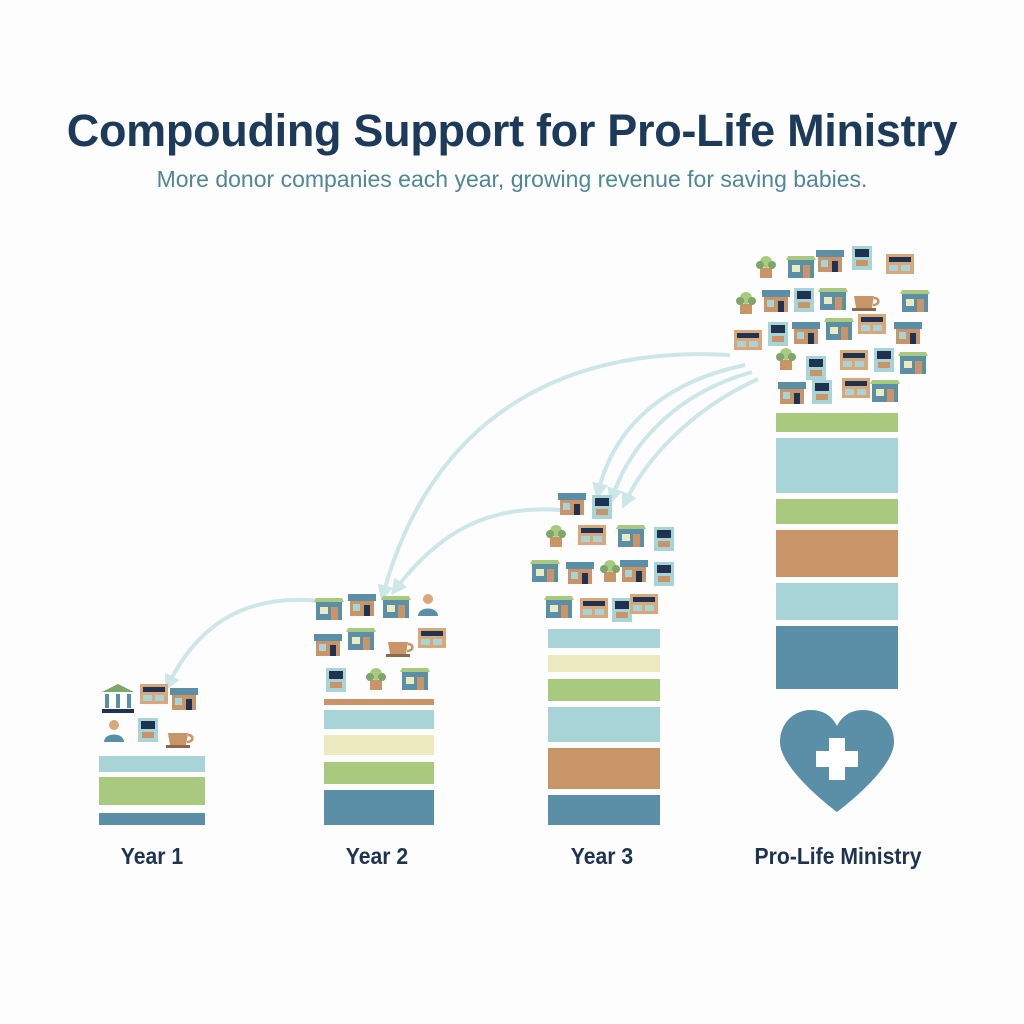 The height and width of the screenshot is (1024, 1024). Describe the element at coordinates (602, 557) in the screenshot. I see `year3-icons` at that location.